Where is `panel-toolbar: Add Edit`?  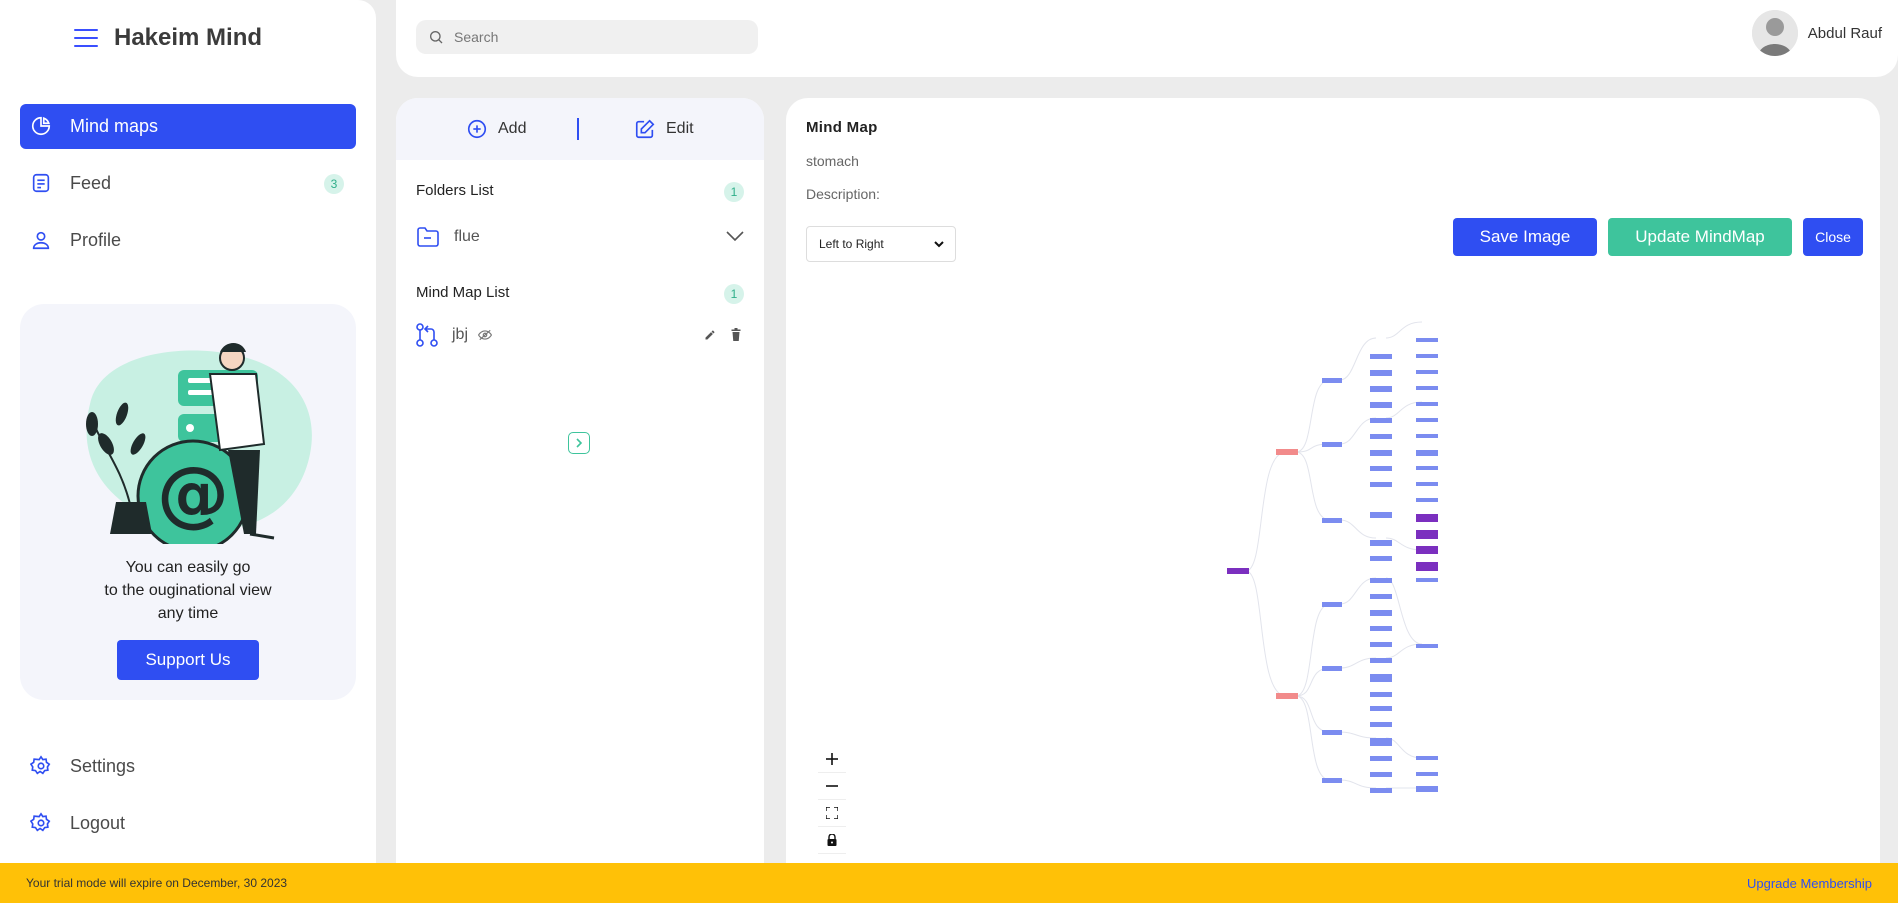
panel-toolbar: Add Edit is located at coordinates (580, 129).